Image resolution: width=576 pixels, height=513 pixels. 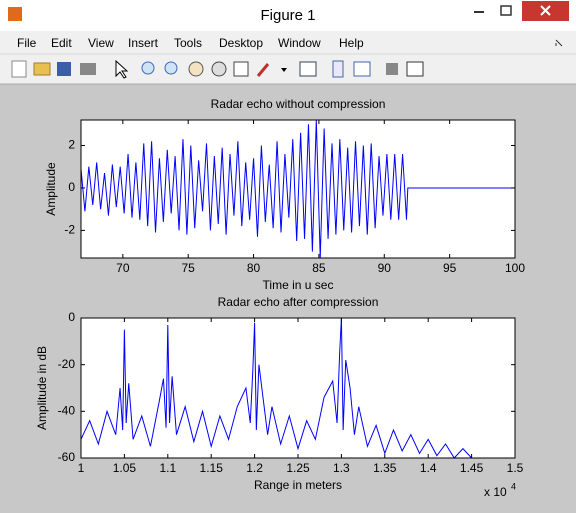 I want to click on toolbar, so click(x=217, y=69).